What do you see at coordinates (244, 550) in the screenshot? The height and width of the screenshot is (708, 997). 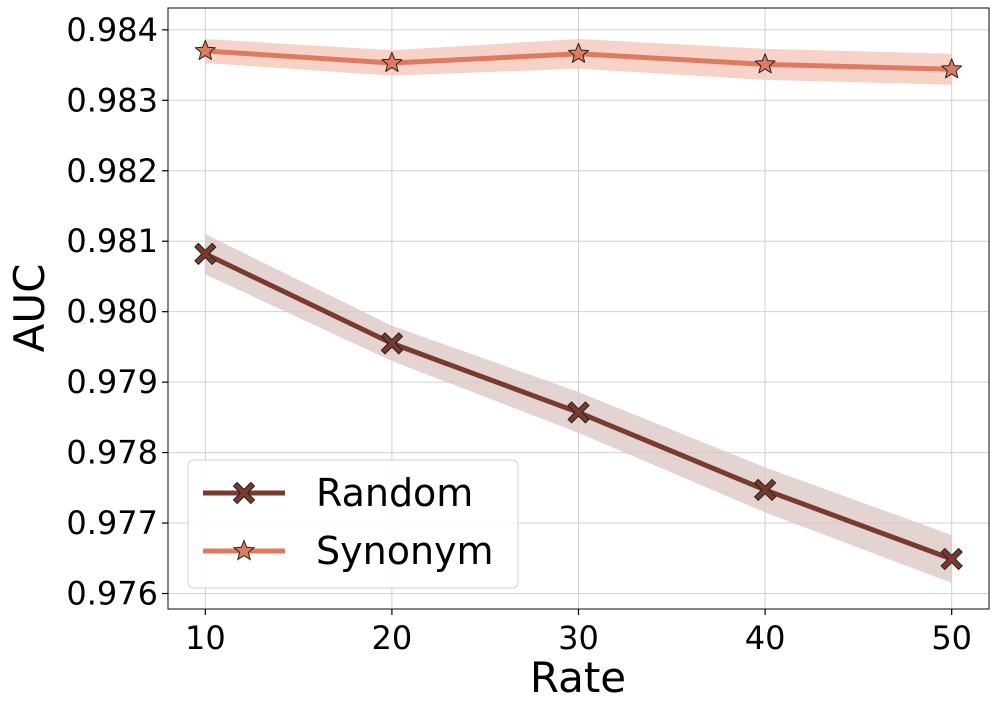 I see `legend-marker-synonym` at bounding box center [244, 550].